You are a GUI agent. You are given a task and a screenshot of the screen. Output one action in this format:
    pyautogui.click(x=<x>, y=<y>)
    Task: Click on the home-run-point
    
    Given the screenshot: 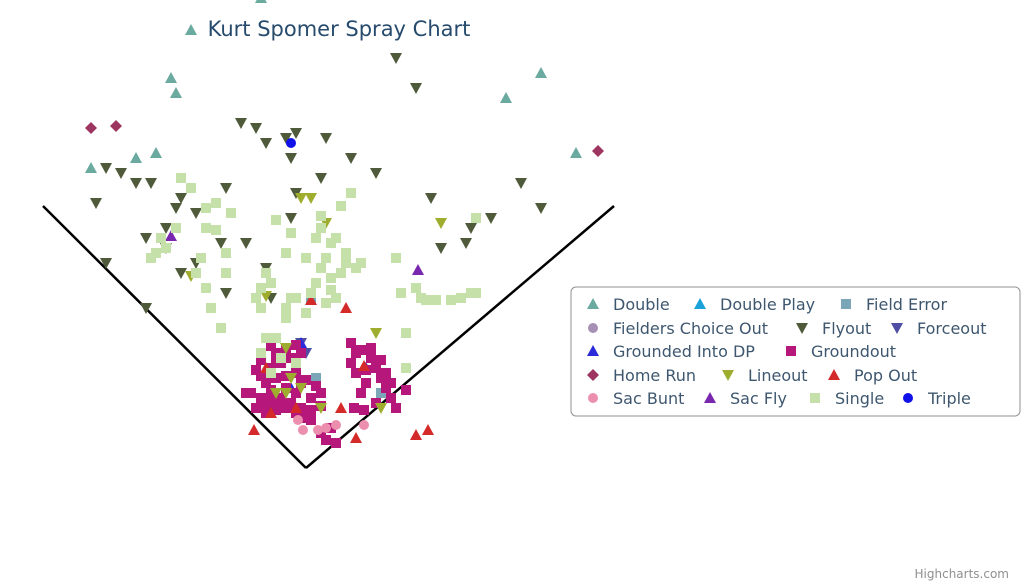 What is the action you would take?
    pyautogui.click(x=598, y=151)
    